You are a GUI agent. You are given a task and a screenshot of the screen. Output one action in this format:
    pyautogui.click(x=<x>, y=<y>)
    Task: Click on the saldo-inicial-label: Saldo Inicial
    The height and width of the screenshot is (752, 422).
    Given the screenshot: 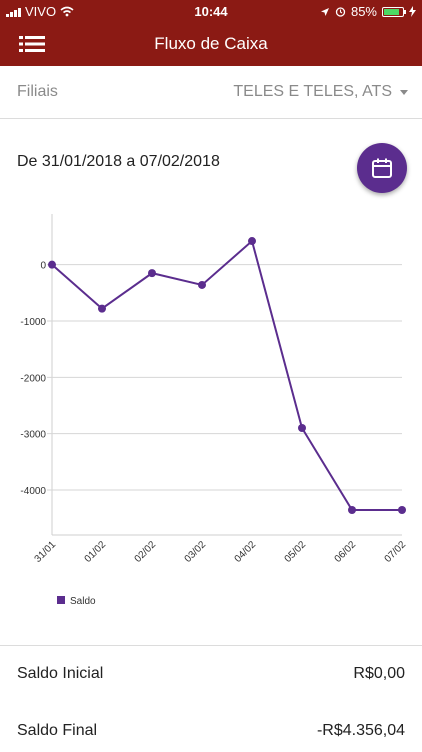 What is the action you would take?
    pyautogui.click(x=60, y=673)
    